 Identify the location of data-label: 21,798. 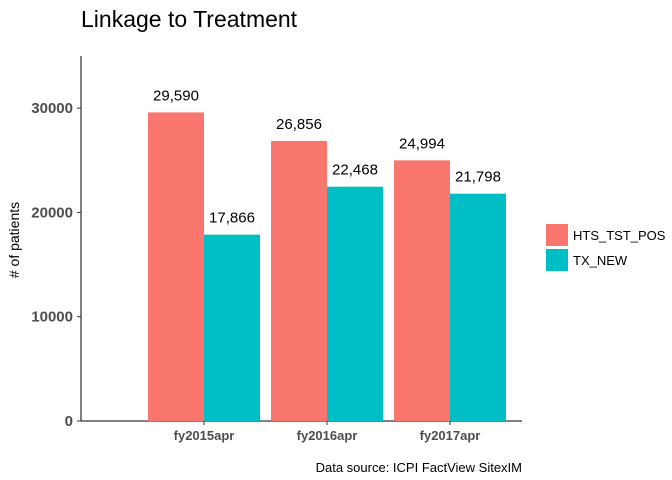
(478, 177).